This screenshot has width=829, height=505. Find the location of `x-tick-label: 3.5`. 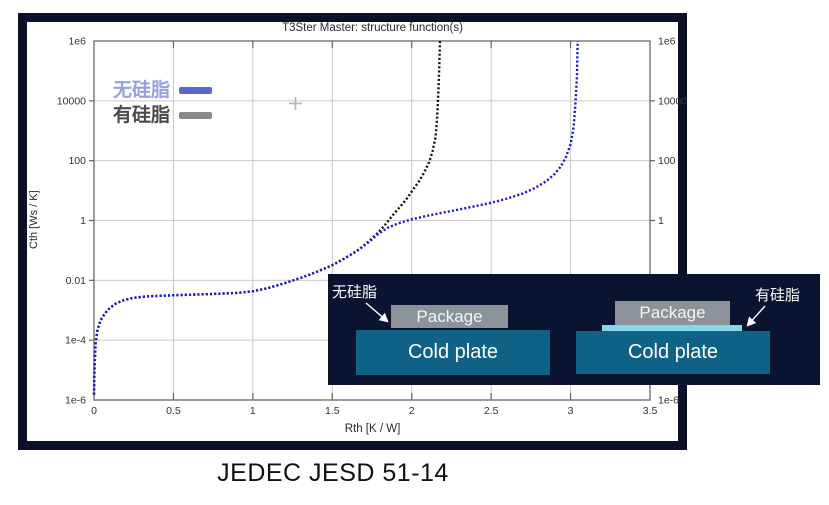

x-tick-label: 3.5 is located at coordinates (650, 411).